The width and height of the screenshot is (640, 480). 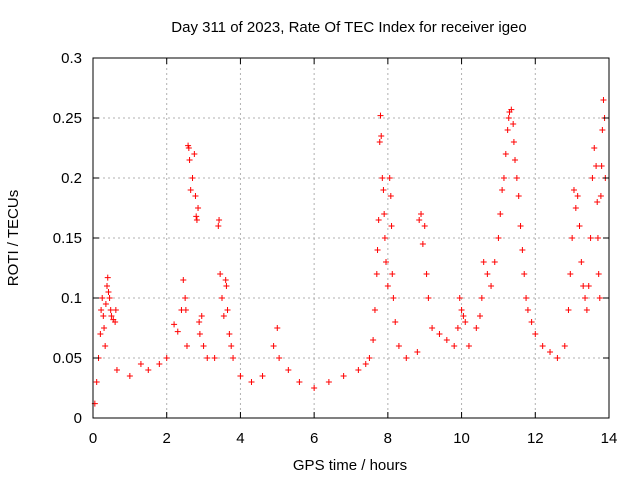 I want to click on x-axis-title: GPS time / hours, so click(x=350, y=465).